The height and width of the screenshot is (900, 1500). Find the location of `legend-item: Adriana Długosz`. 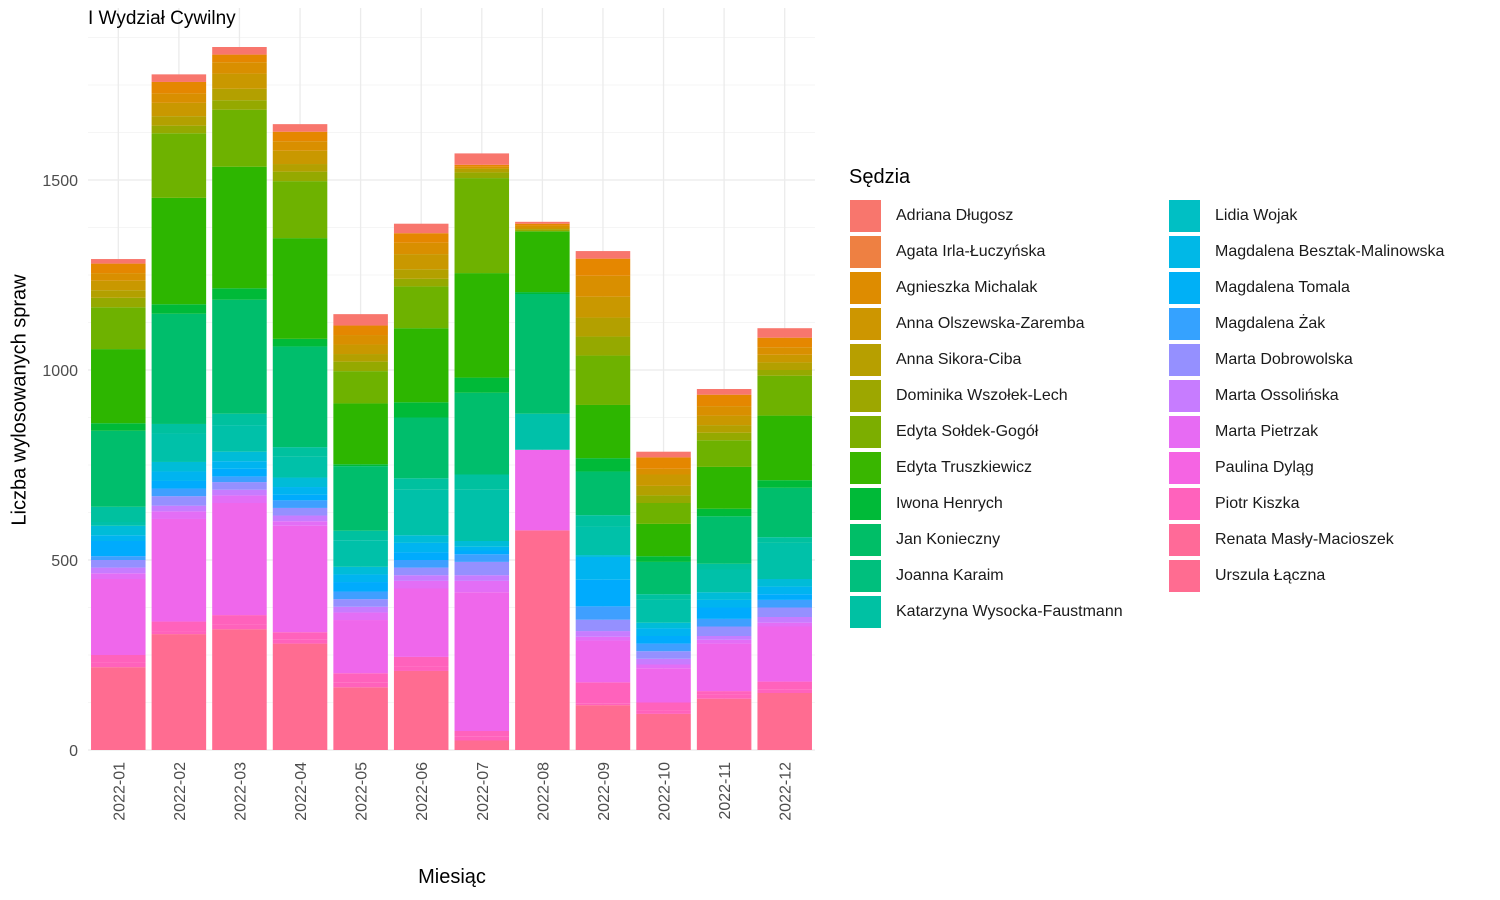

legend-item: Adriana Długosz is located at coordinates (931, 216).